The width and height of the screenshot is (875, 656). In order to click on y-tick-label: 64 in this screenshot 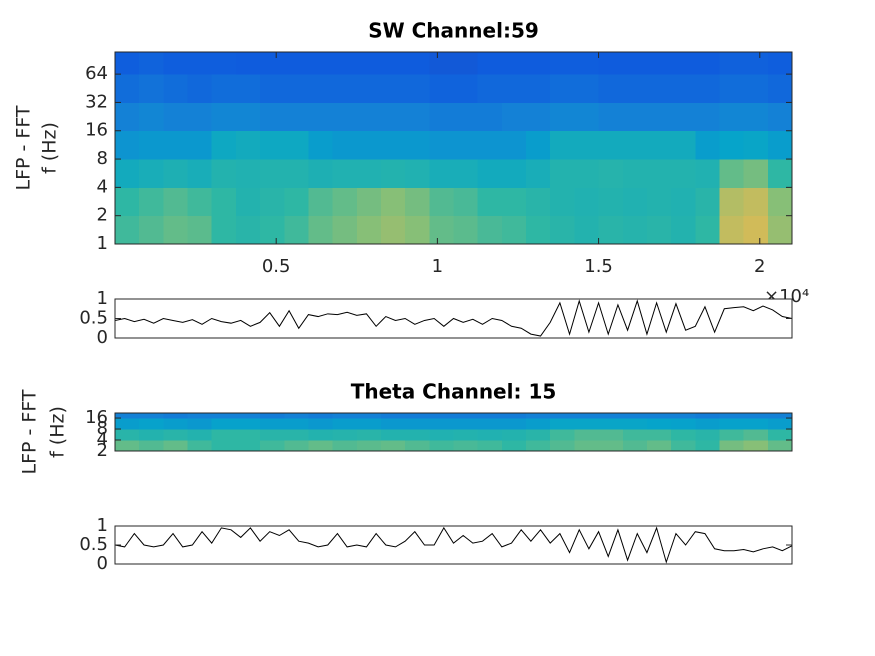, I will do `click(96, 73)`.